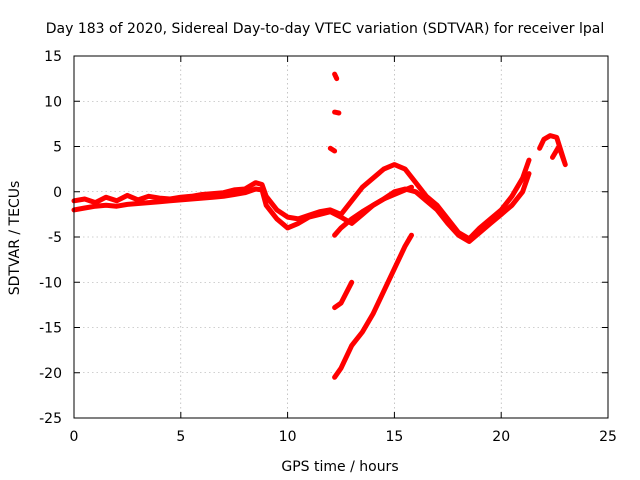 This screenshot has width=640, height=480. I want to click on series-short-segment, so click(343, 295).